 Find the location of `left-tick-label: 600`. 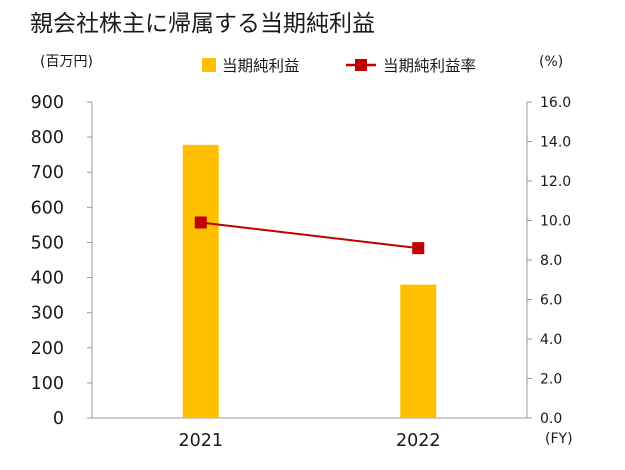

left-tick-label: 600 is located at coordinates (47, 208).